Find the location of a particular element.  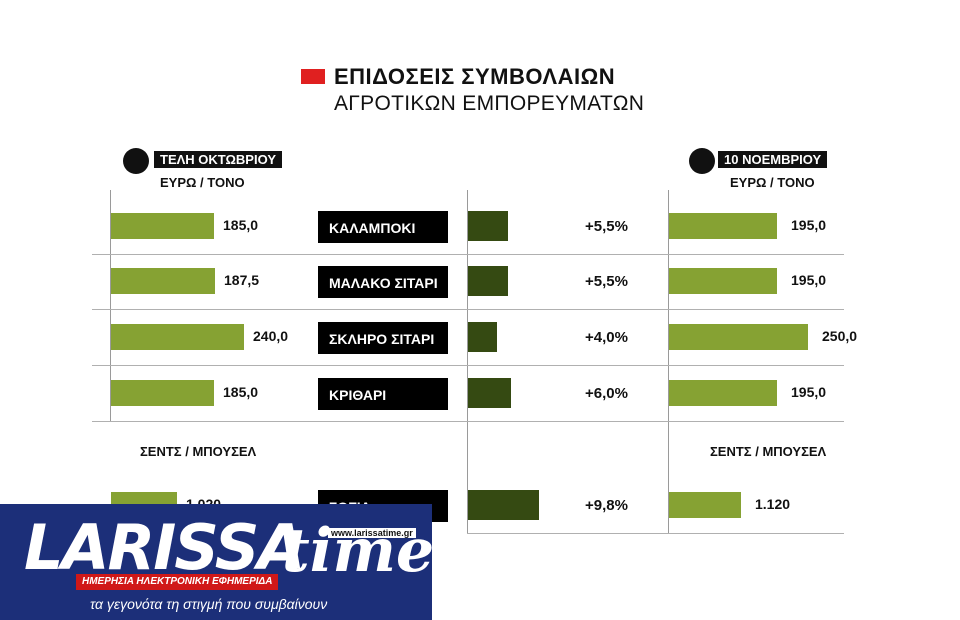

right-unit-top: ΕΥΡΩ / ΤΟΝΟ is located at coordinates (772, 182).